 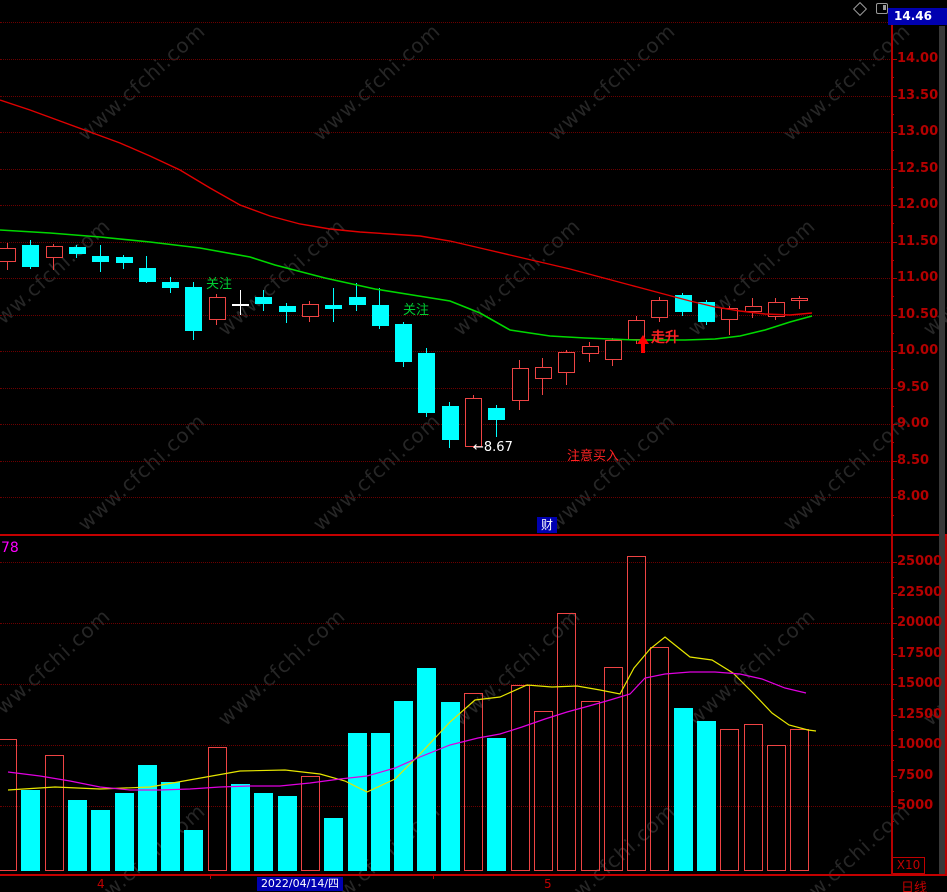 I want to click on period-label: 日线, so click(x=914, y=886).